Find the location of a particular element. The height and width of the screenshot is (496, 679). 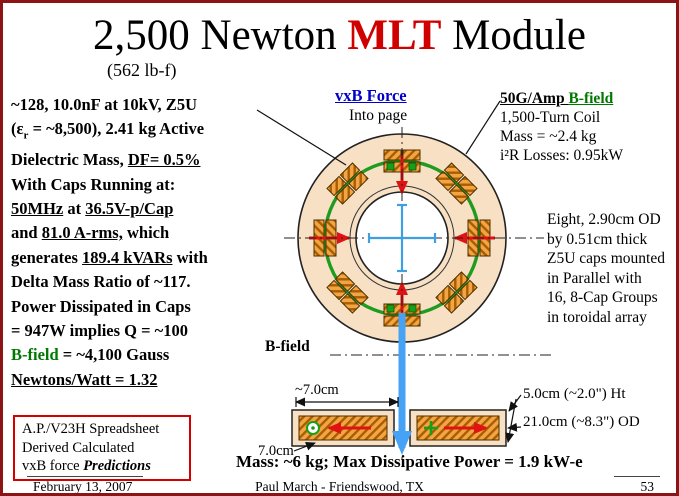

spec-text: With Caps Running at: is located at coordinates (93, 184).